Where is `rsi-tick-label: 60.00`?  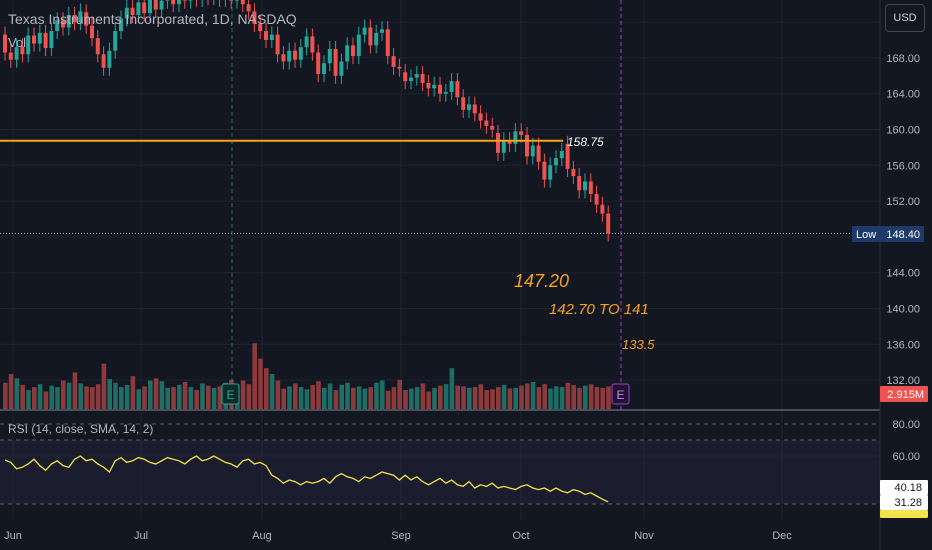
rsi-tick-label: 60.00 is located at coordinates (906, 457).